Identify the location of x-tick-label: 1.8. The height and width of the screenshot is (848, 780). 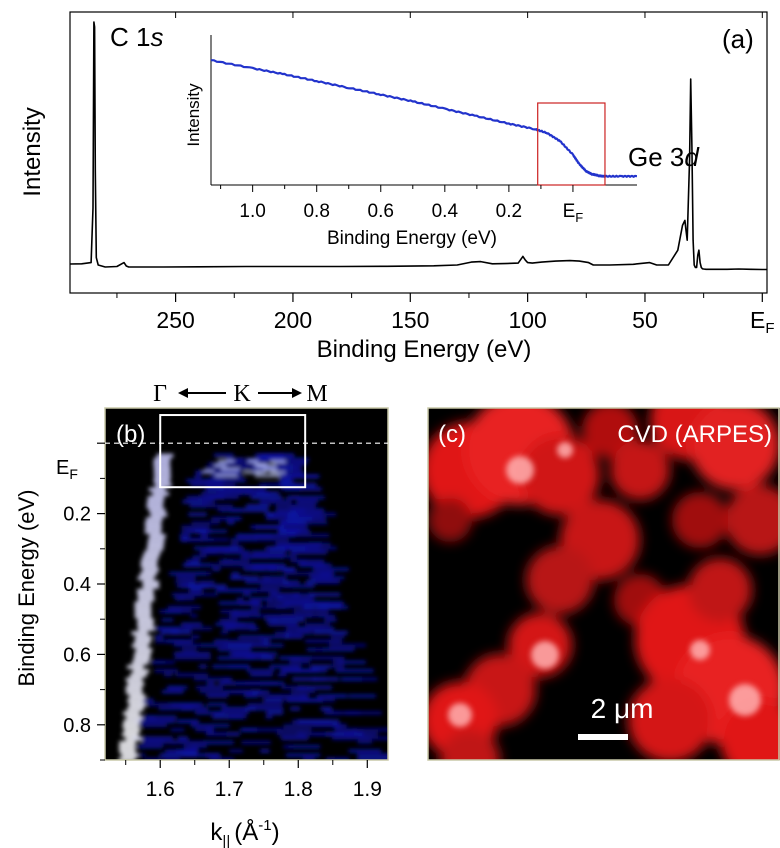
(298, 789).